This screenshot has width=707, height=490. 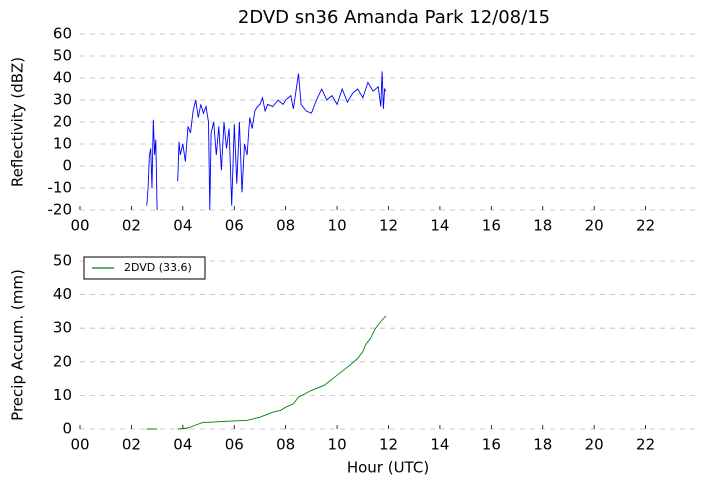 I want to click on y-axis-label: Precip Accum. (mm), so click(x=18, y=345).